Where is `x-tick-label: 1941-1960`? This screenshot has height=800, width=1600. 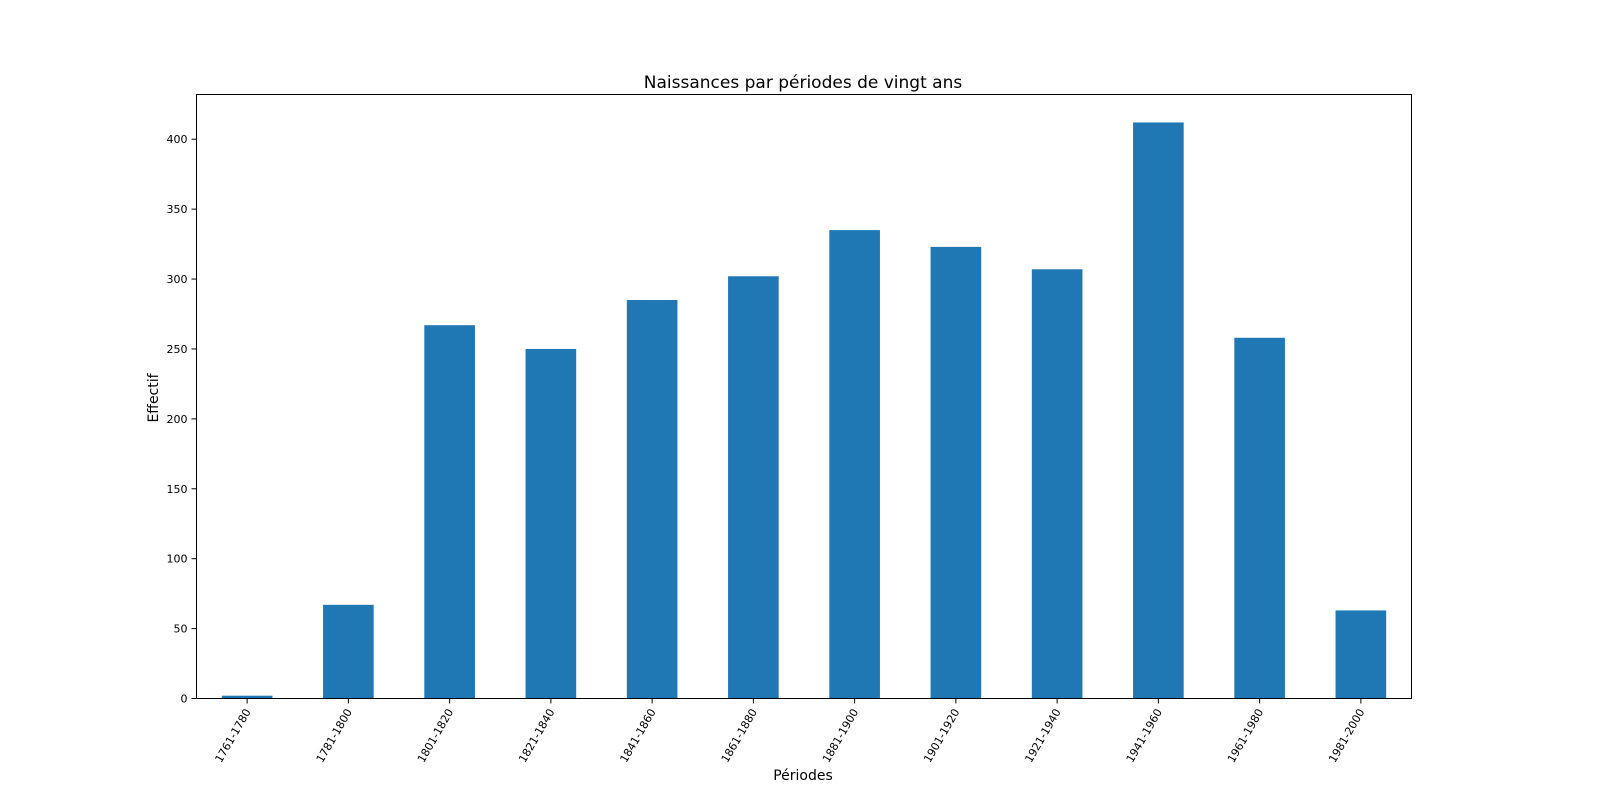
x-tick-label: 1941-1960 is located at coordinates (1144, 736).